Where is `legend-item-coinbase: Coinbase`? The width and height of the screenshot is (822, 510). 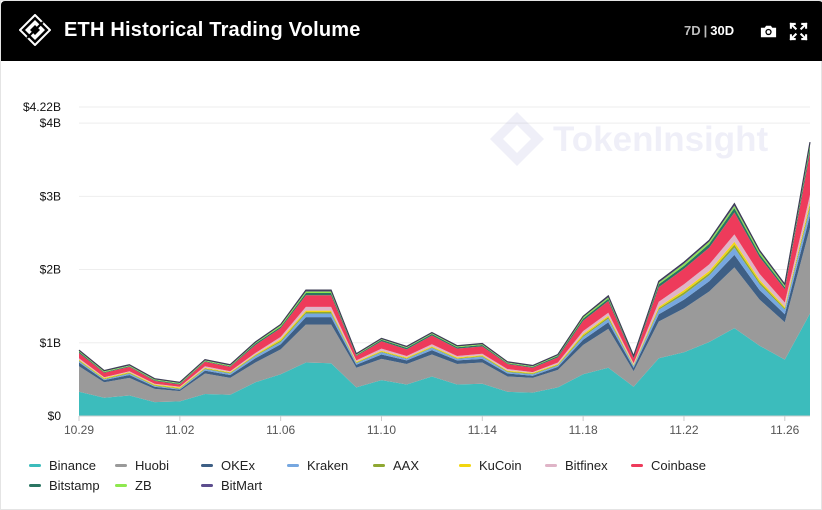 legend-item-coinbase: Coinbase is located at coordinates (668, 465).